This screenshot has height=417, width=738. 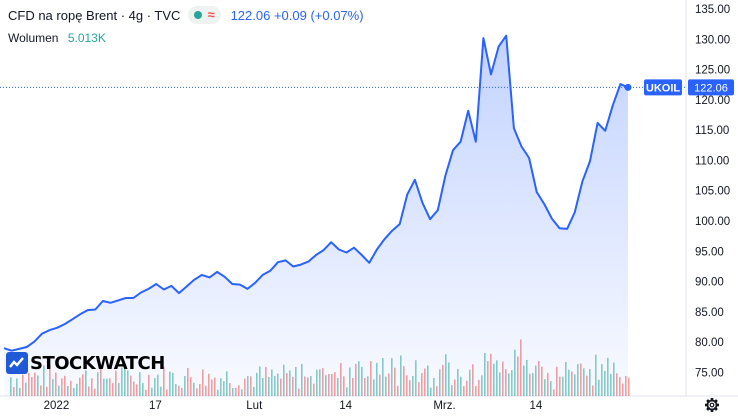 I want to click on stockwatch-logo-icon, so click(x=17, y=363).